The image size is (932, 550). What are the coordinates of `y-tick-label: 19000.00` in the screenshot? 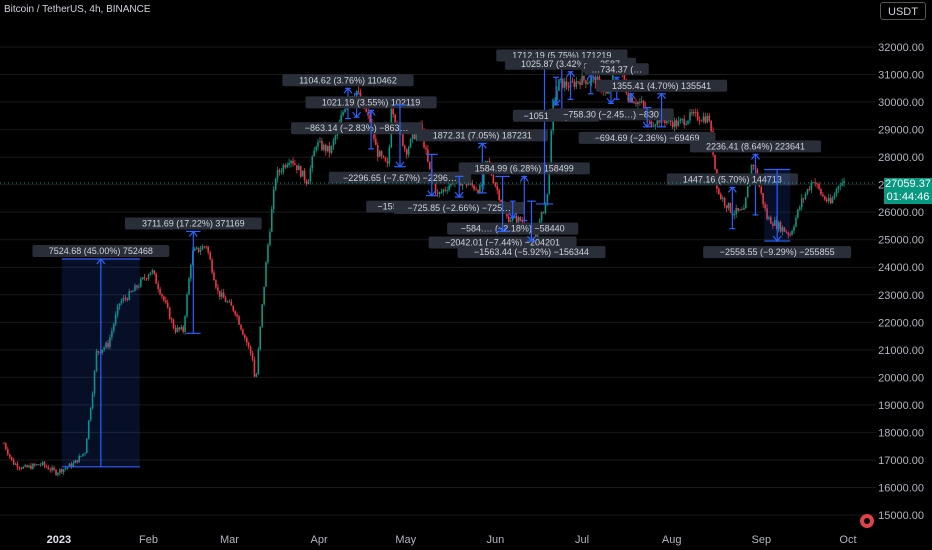 It's located at (901, 406).